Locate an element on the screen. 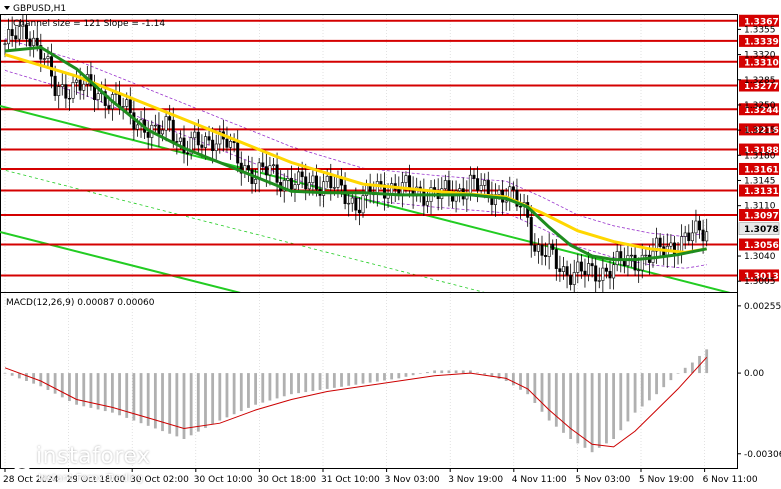 This screenshot has height=489, width=781. price-tick-label: 1.3005 is located at coordinates (760, 282).